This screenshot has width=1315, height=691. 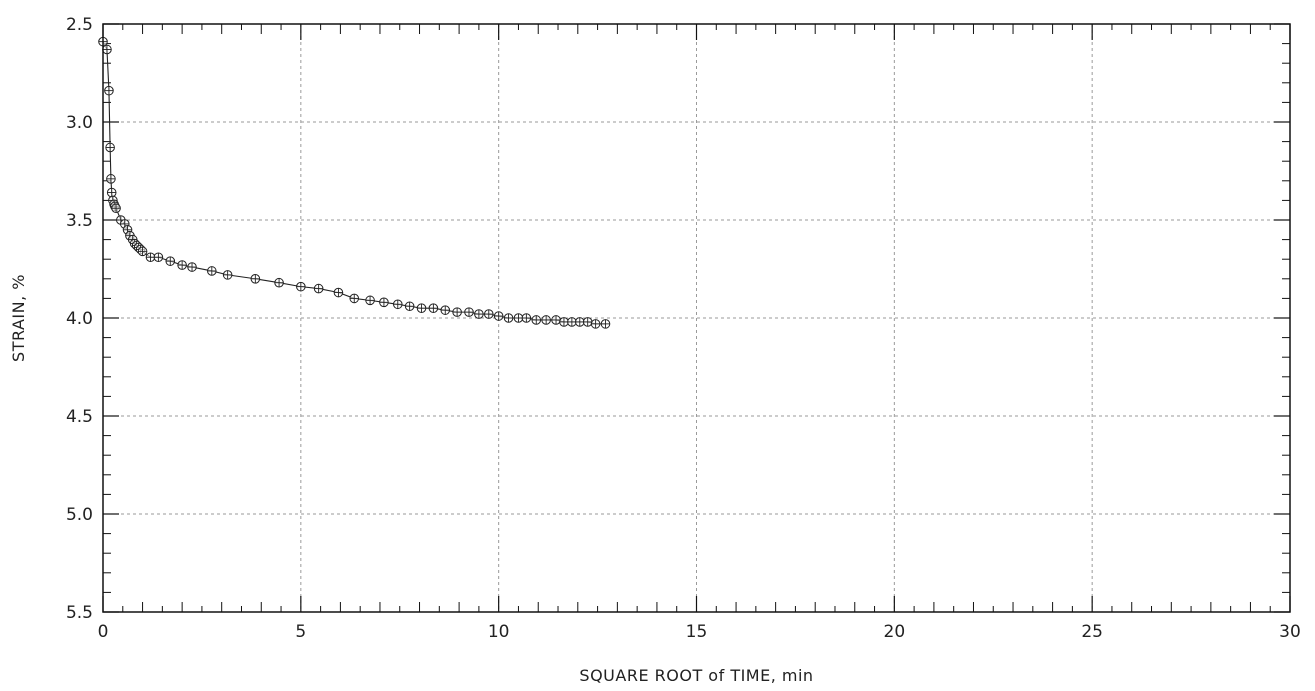 I want to click on y-tick-label: 2.5, so click(x=79, y=25).